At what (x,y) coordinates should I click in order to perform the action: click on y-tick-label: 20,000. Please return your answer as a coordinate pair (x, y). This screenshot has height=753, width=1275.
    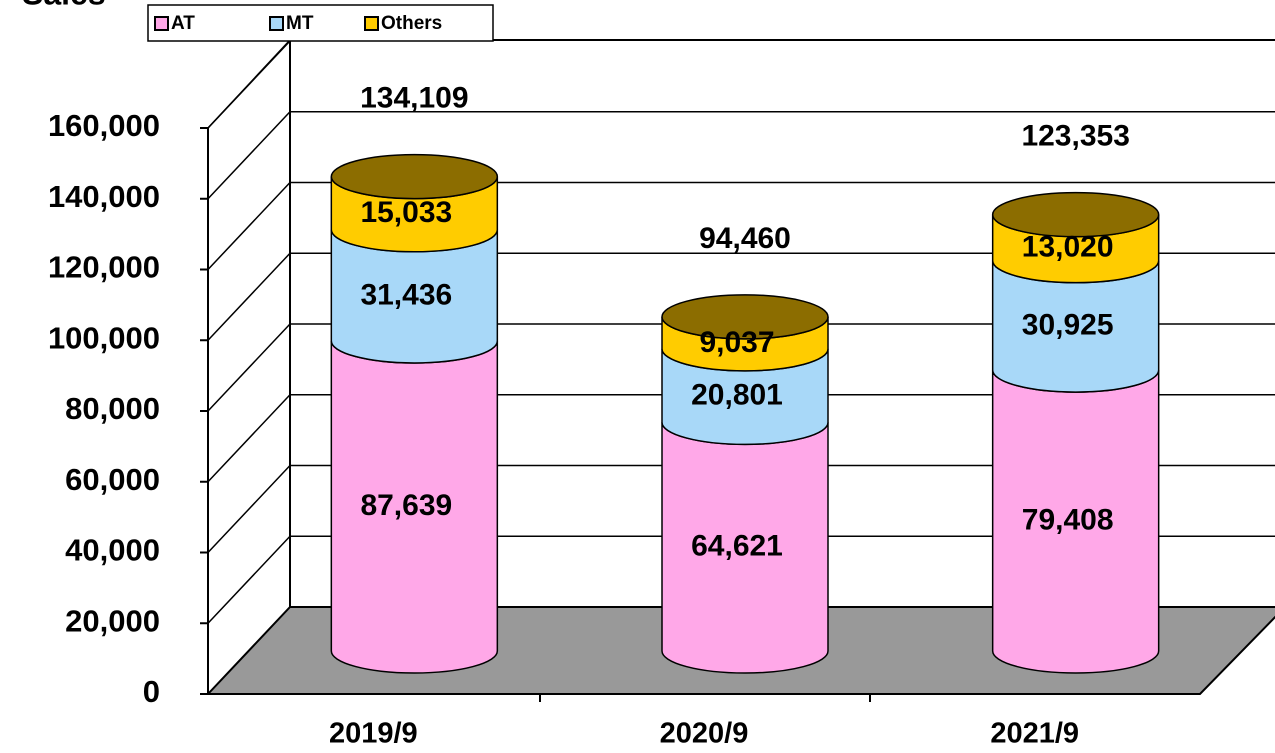
    Looking at the image, I should click on (112, 620).